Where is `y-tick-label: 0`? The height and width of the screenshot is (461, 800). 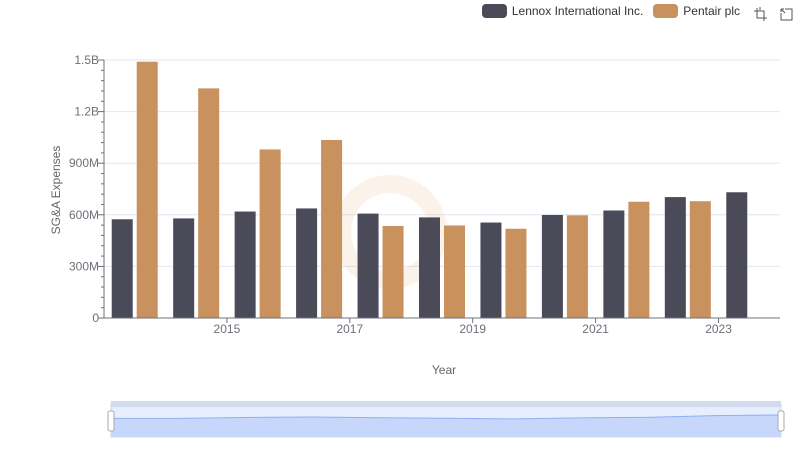 y-tick-label: 0 is located at coordinates (95, 318).